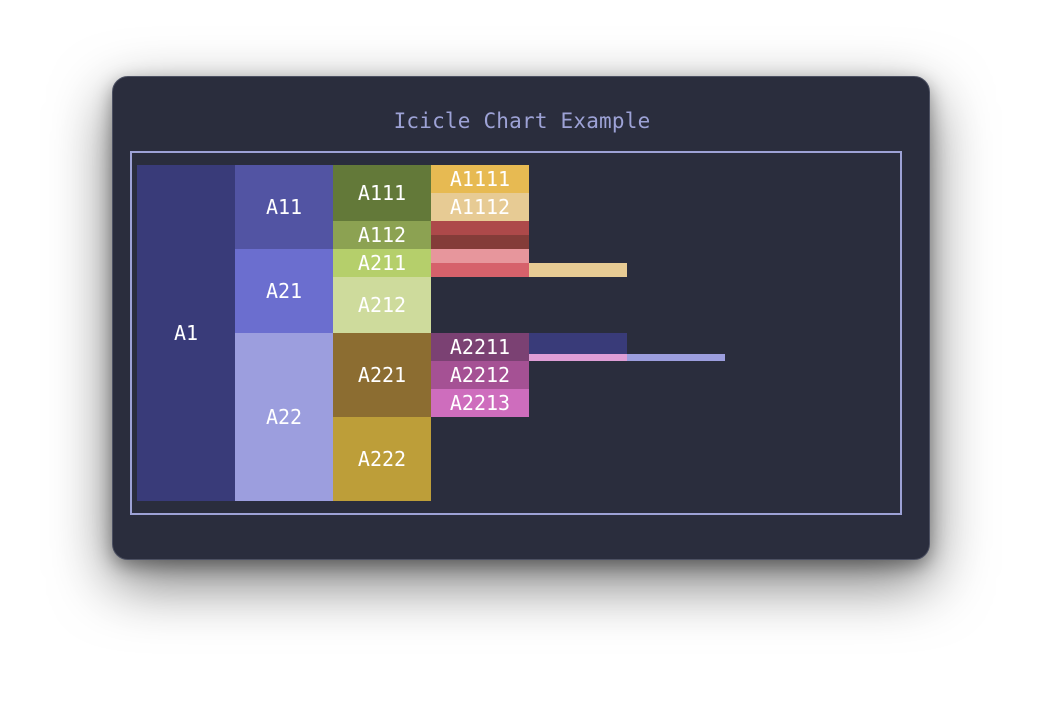 This screenshot has height=708, width=1042. I want to click on icicle-cell-a1121, so click(480, 228).